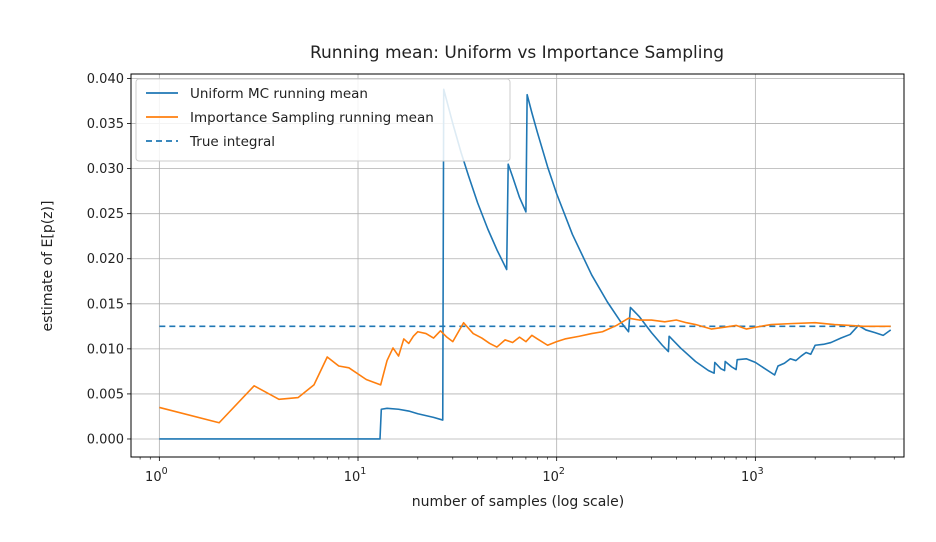 The image size is (936, 542). What do you see at coordinates (105, 259) in the screenshot?
I see `y-tick-label: 0.020` at bounding box center [105, 259].